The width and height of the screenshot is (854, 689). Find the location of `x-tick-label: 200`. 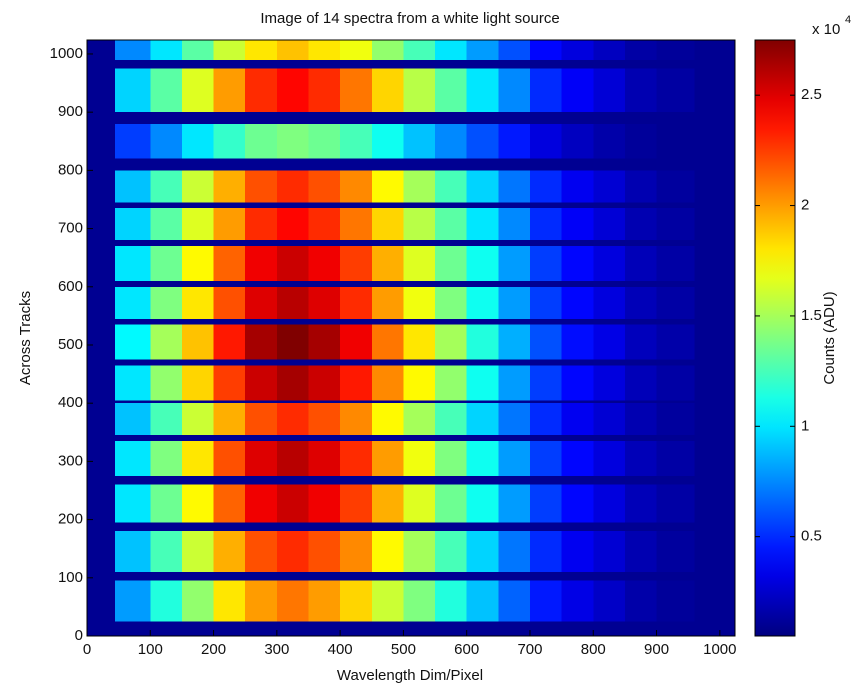

x-tick-label: 200 is located at coordinates (213, 649).